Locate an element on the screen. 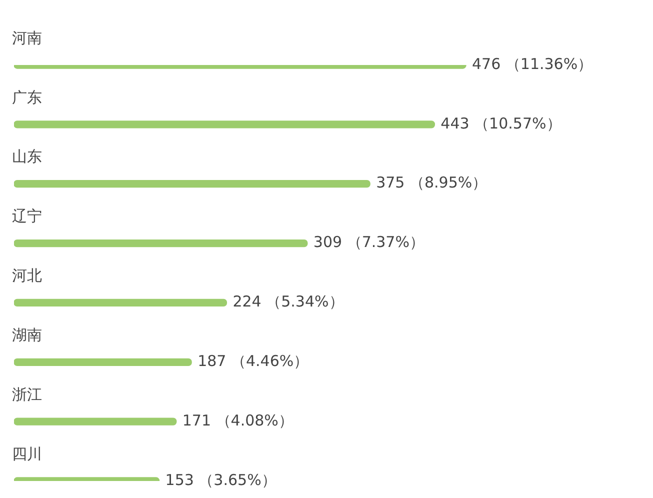 The image size is (653, 498). data-label: 224 （5.34%） is located at coordinates (288, 301).